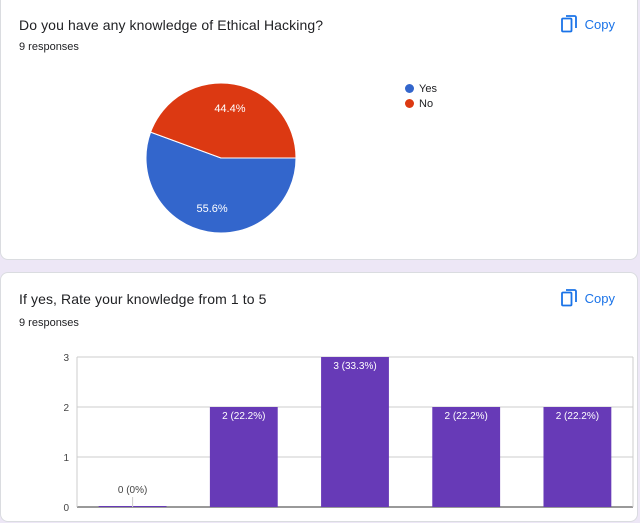 The image size is (640, 523). What do you see at coordinates (466, 416) in the screenshot?
I see `bar-label-4: 2 (22.2%)` at bounding box center [466, 416].